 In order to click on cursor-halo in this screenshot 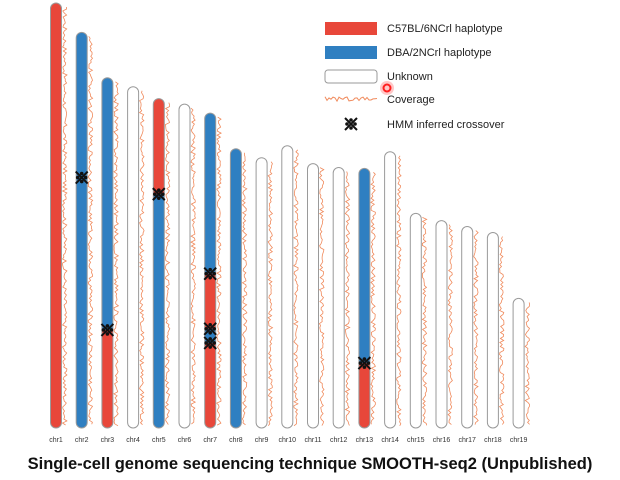, I will do `click(387, 88)`.